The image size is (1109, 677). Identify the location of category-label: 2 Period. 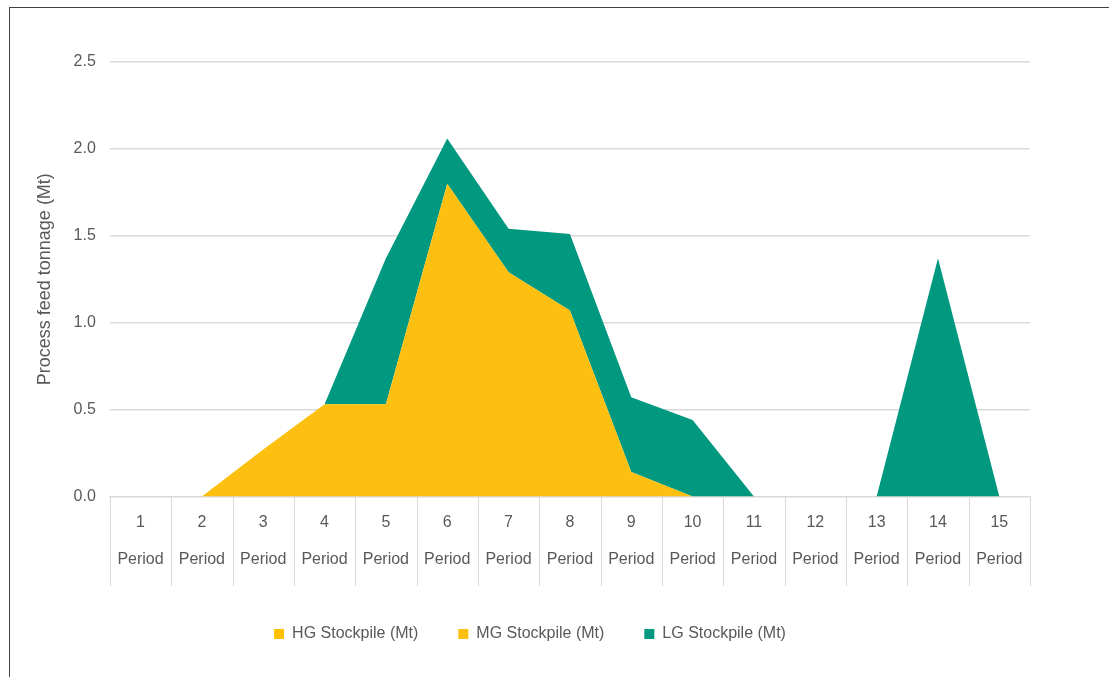
(201, 540).